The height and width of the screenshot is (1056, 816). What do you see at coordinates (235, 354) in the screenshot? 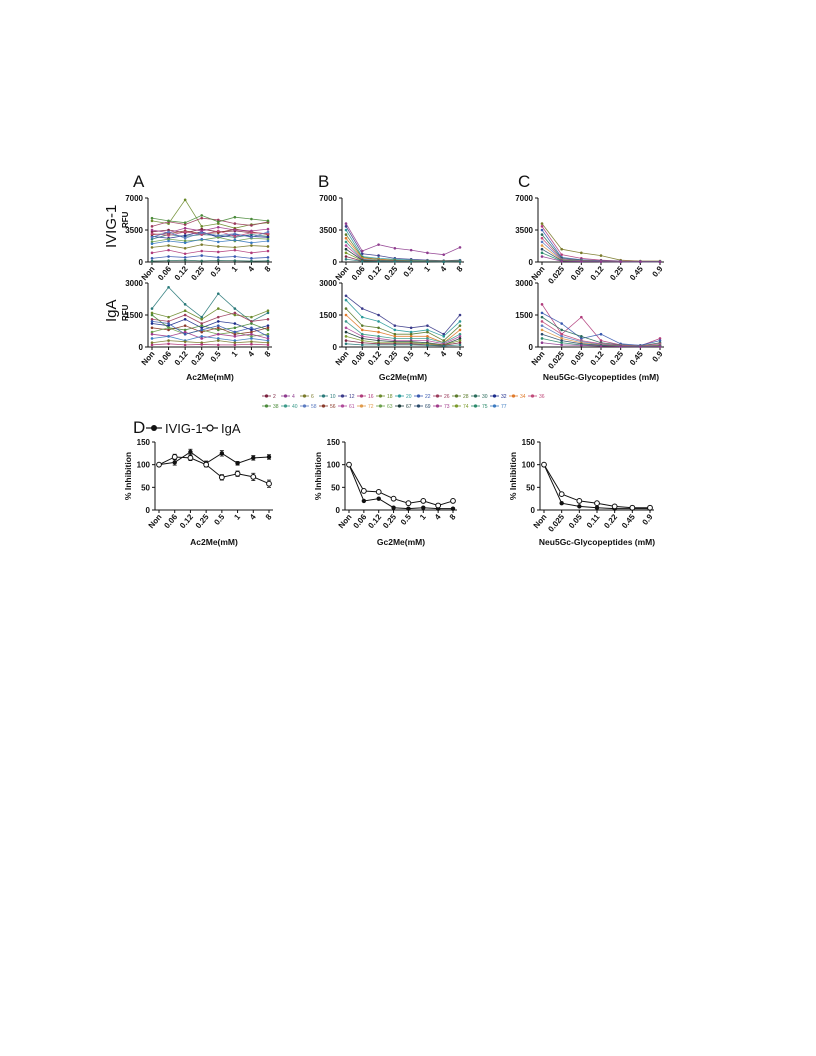
I see `x-tick-label: 1` at bounding box center [235, 354].